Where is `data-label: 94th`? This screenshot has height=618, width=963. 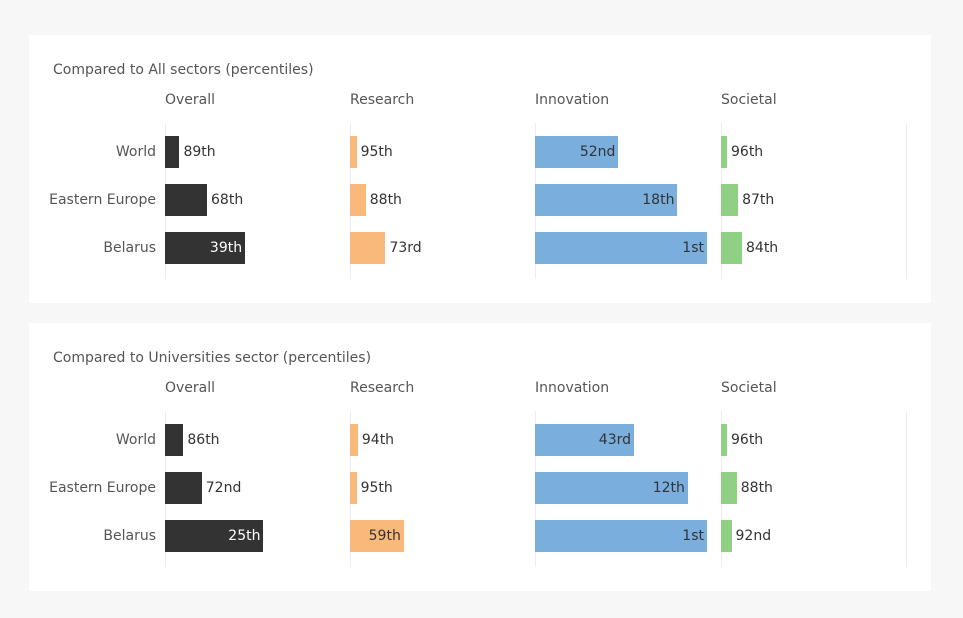
data-label: 94th is located at coordinates (378, 440).